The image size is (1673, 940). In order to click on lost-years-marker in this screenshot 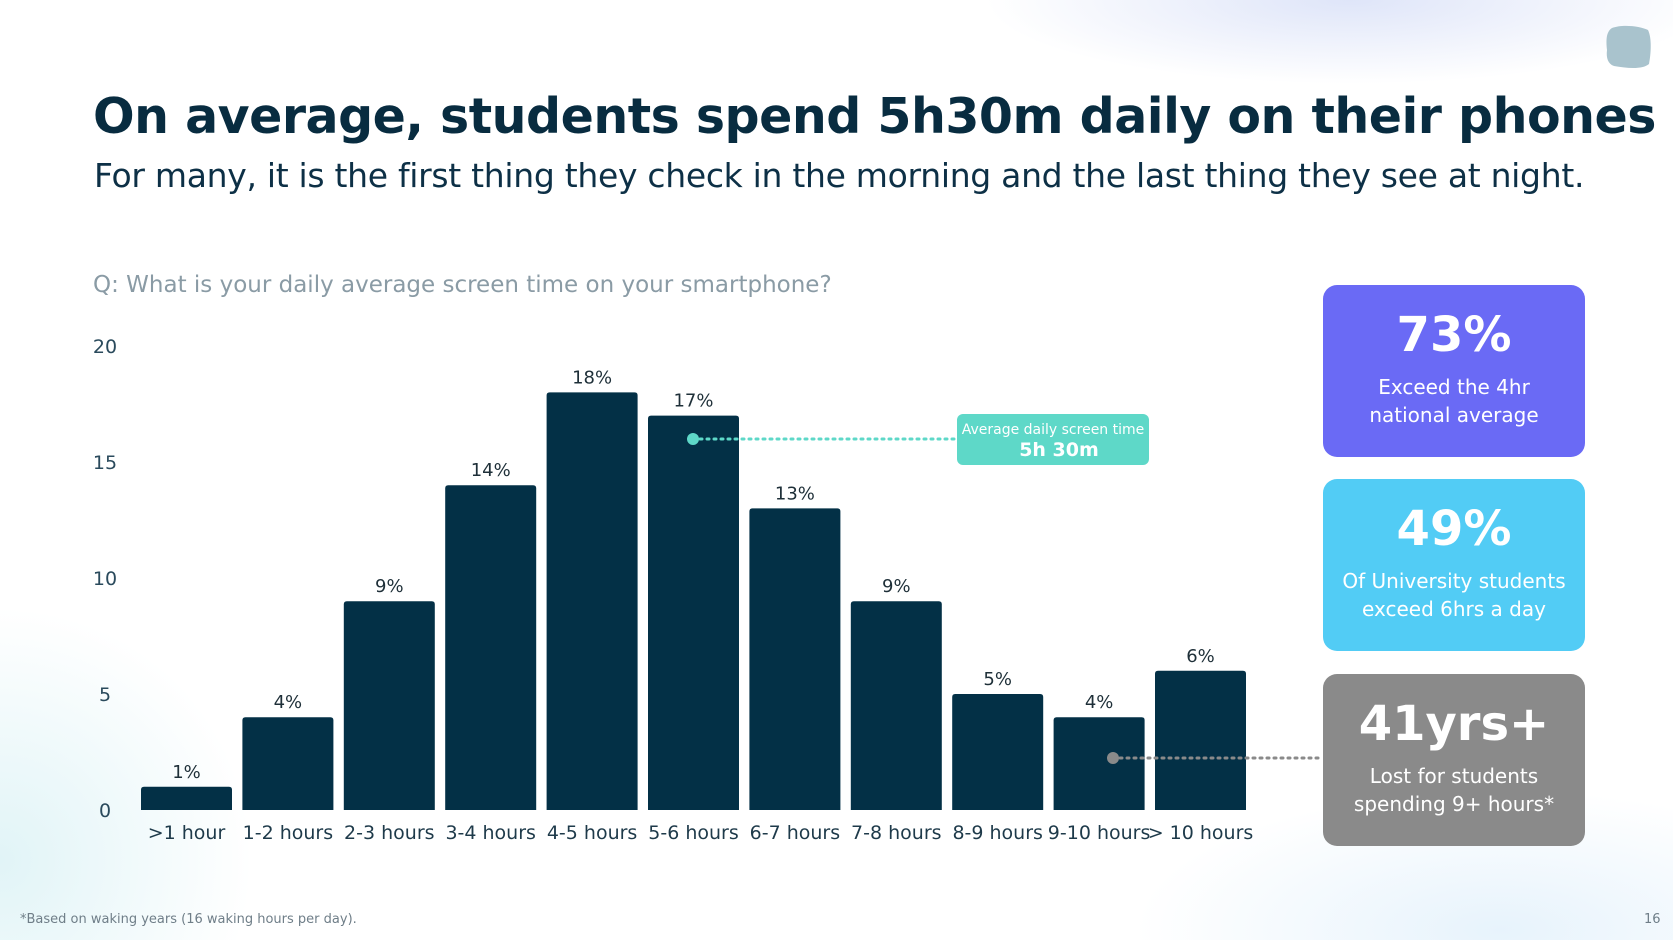, I will do `click(1113, 758)`.